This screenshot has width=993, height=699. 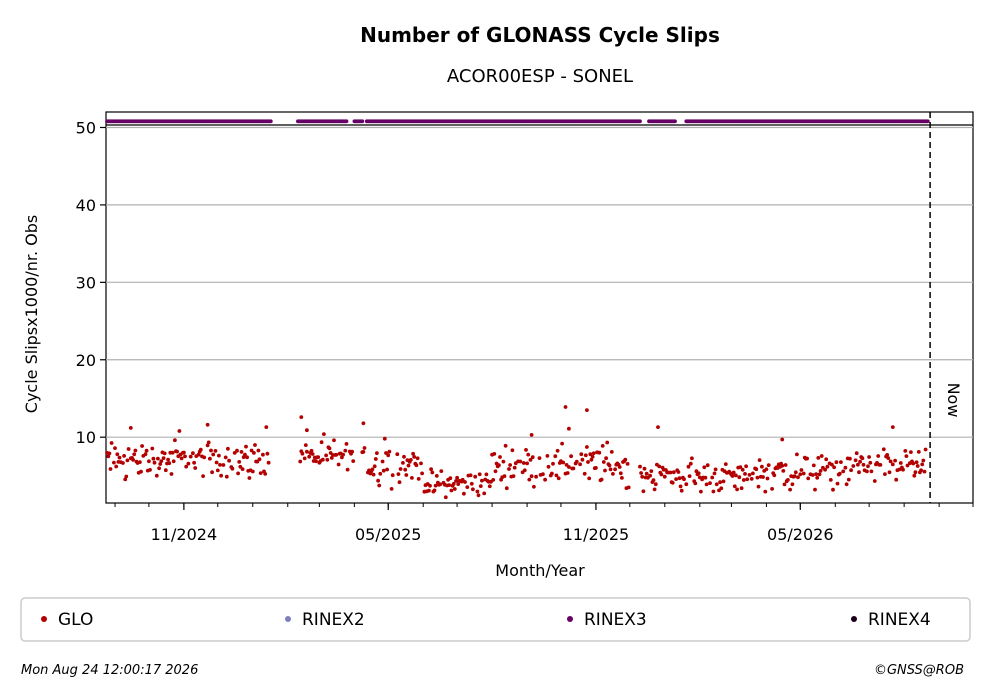 I want to click on legend-marker-rinex3, so click(x=570, y=619).